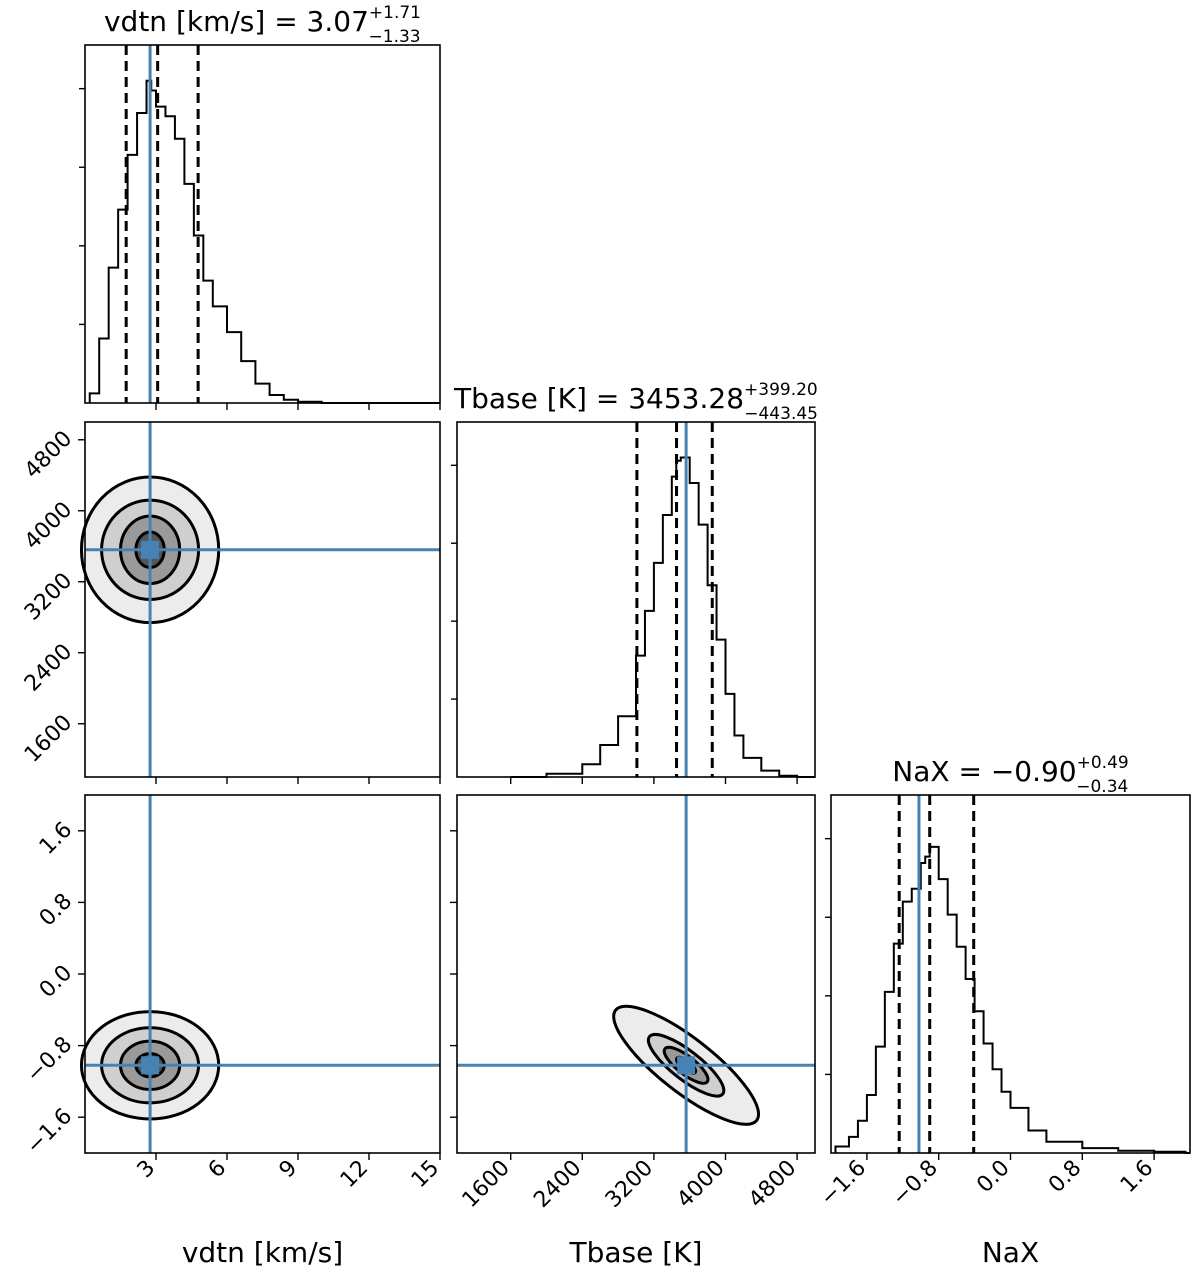  Describe the element at coordinates (262, 1252) in the screenshot. I see `x-axis-label-vdtn: vdtn [km/s]` at that location.